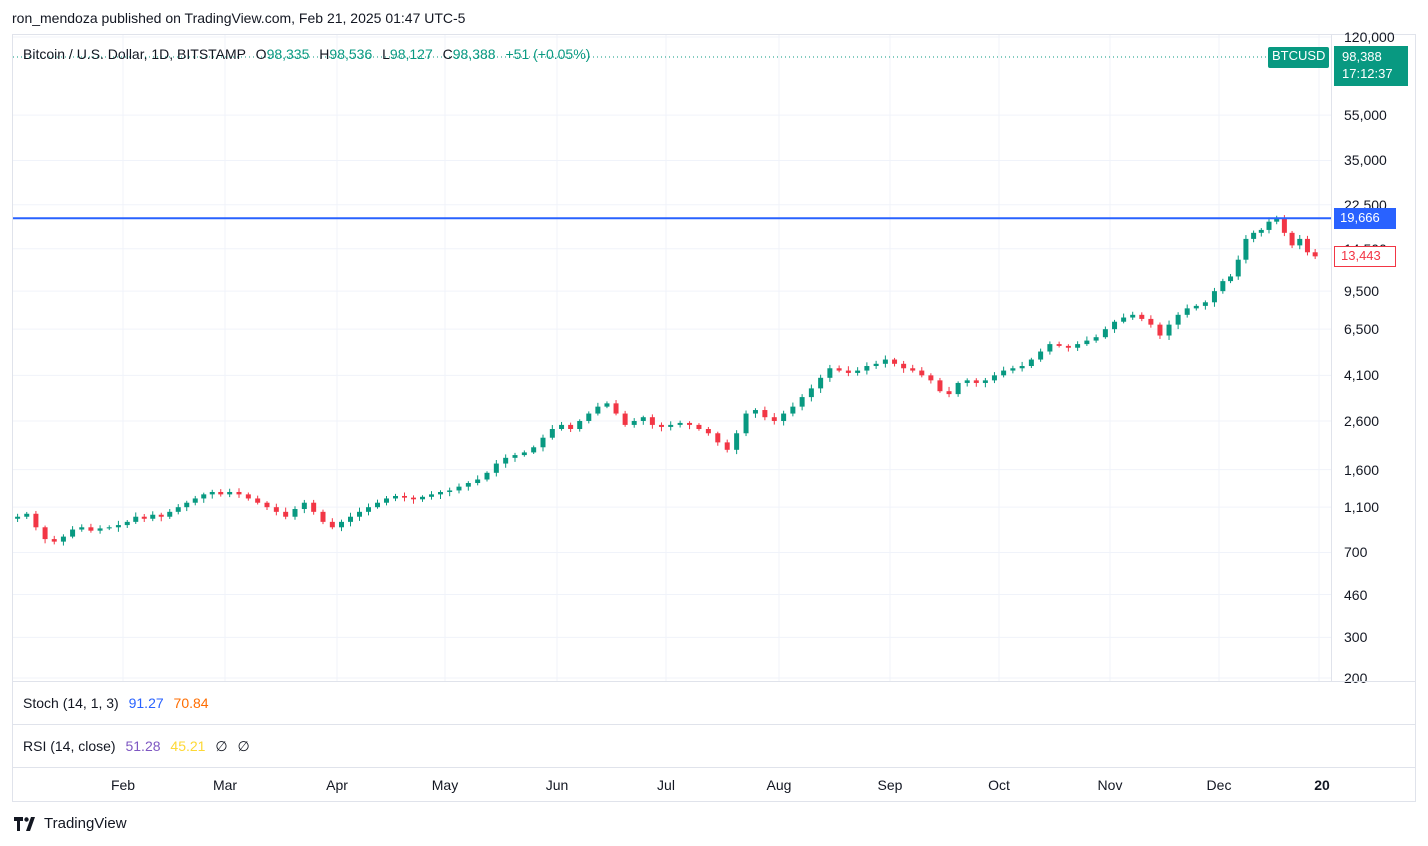 This screenshot has height=846, width=1428. What do you see at coordinates (557, 785) in the screenshot?
I see `time-tick-label: Jun` at bounding box center [557, 785].